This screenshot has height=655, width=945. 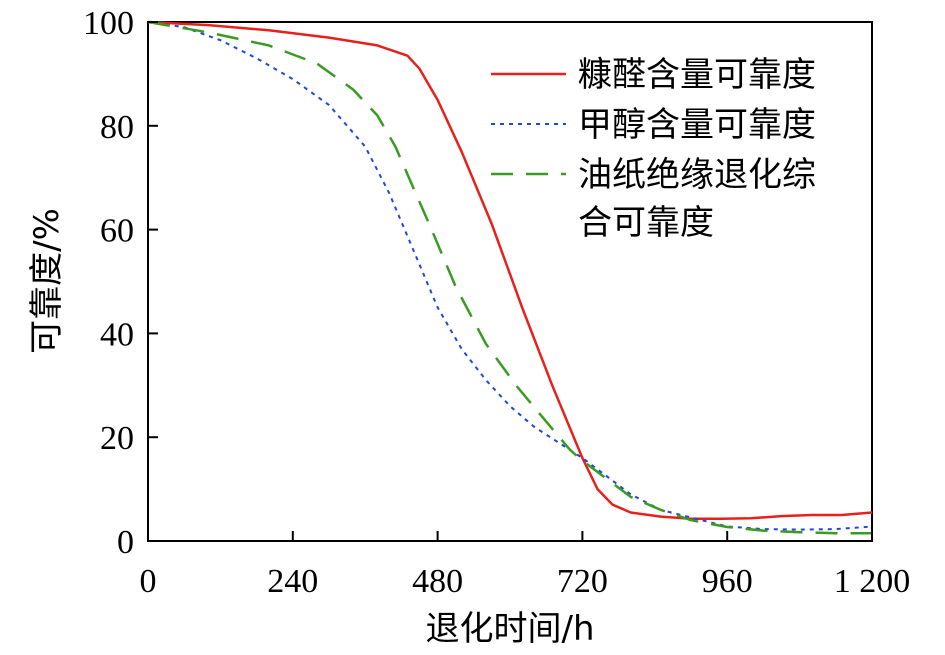 What do you see at coordinates (437, 581) in the screenshot?
I see `x-tick-label: 480` at bounding box center [437, 581].